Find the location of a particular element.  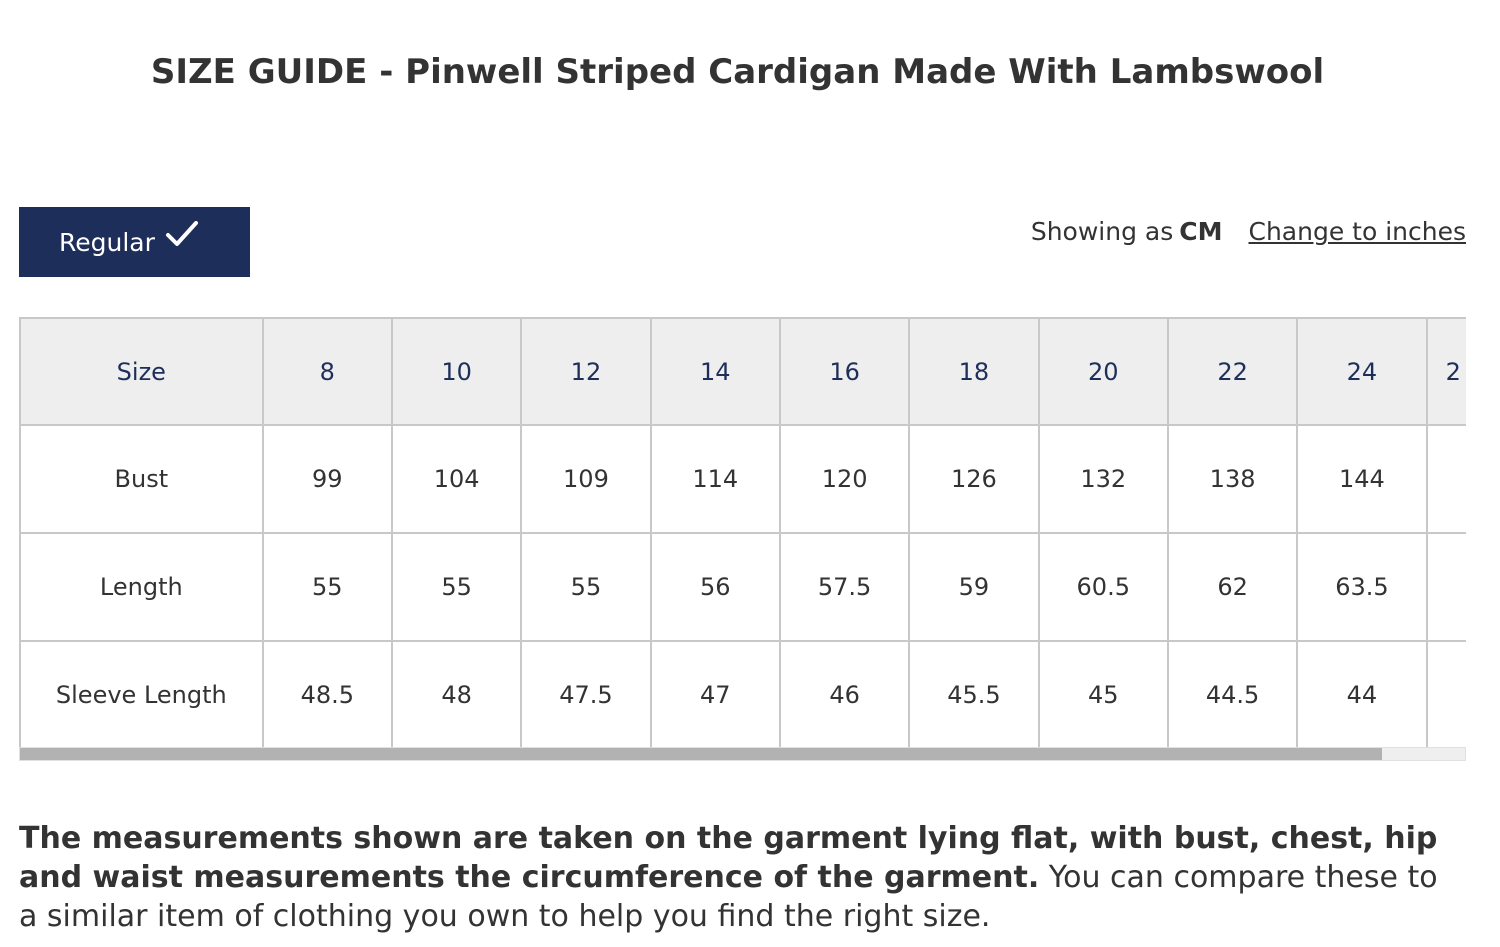

header-size: 12 is located at coordinates (586, 371).